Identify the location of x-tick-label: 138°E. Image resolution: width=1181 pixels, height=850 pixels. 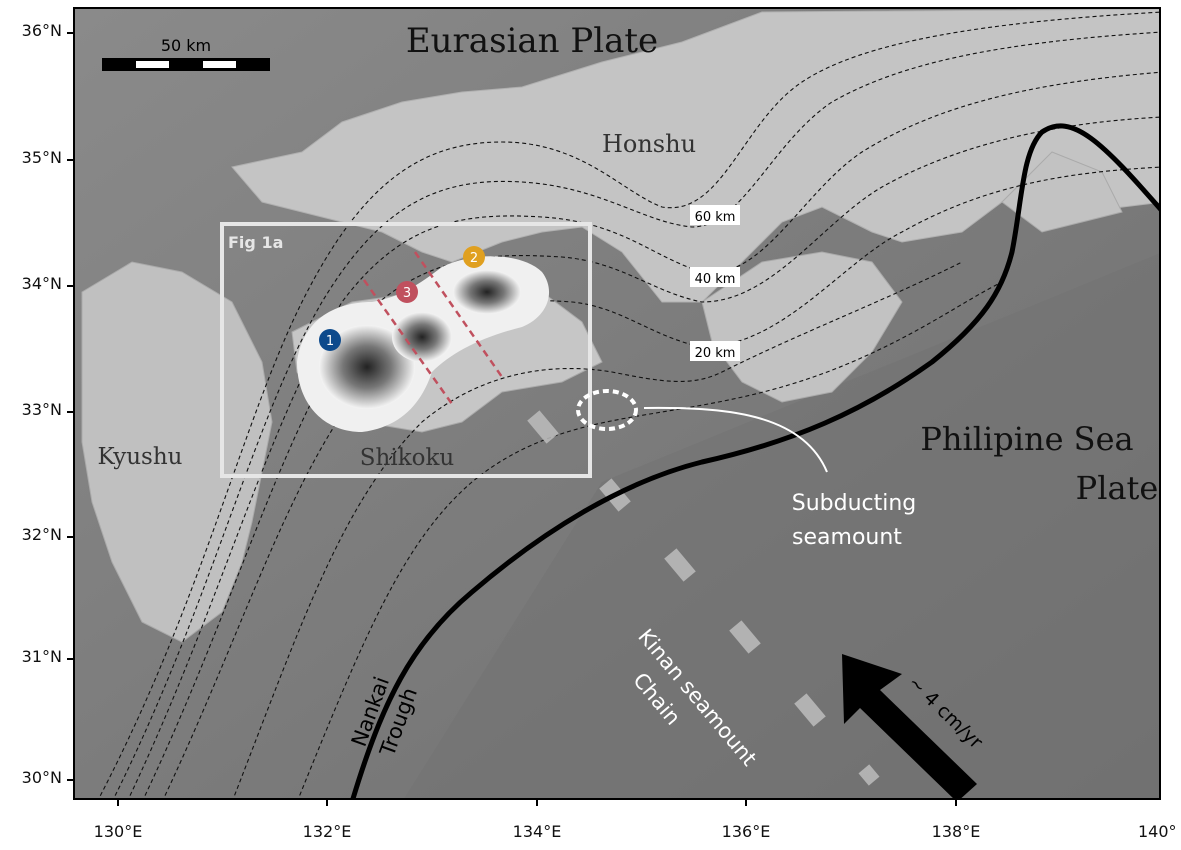
(956, 831).